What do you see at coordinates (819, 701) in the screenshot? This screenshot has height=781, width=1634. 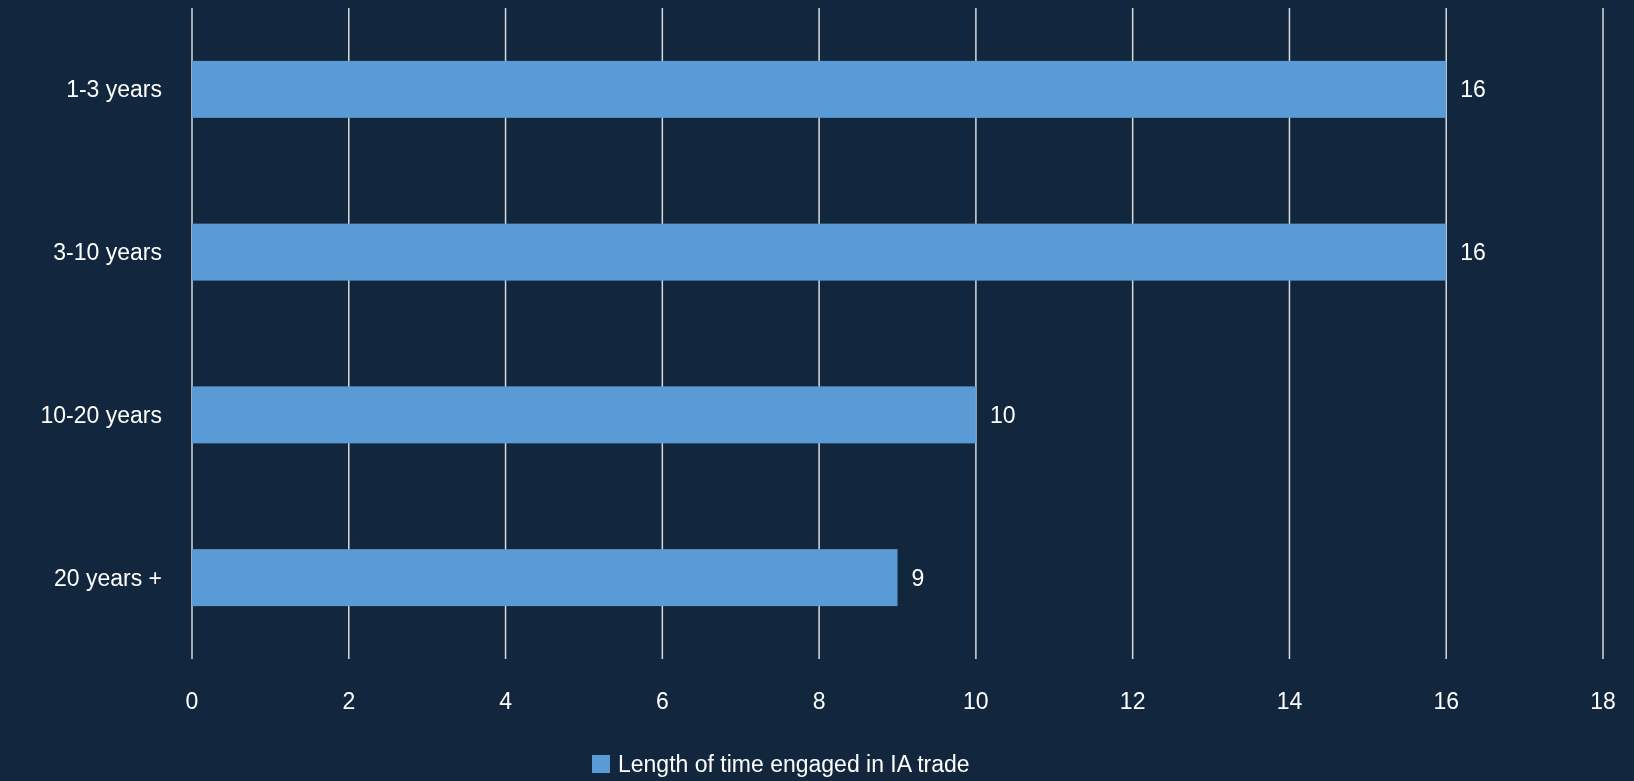 I see `x-tick-label: 8` at bounding box center [819, 701].